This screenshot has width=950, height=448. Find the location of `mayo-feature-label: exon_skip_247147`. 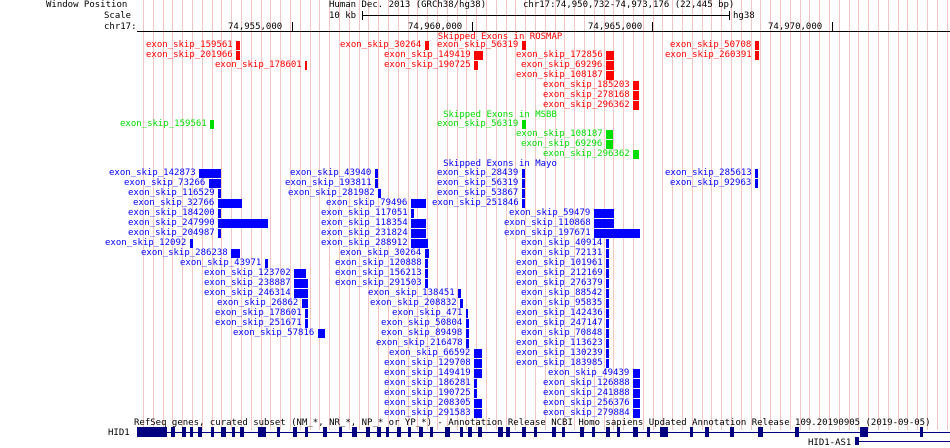

mayo-feature-label: exon_skip_247147 is located at coordinates (559, 323).